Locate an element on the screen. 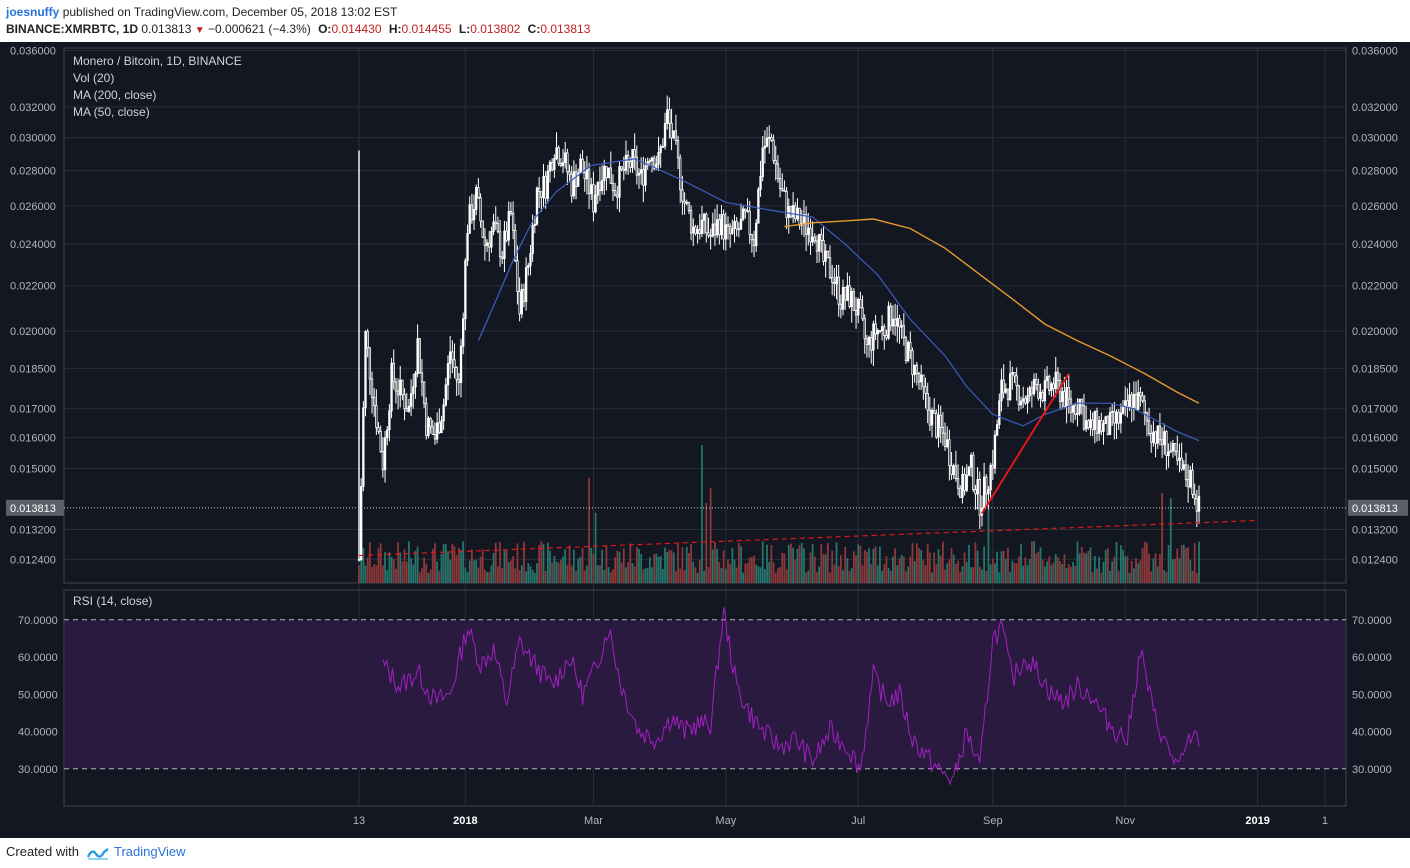 The image size is (1410, 868). rsi-tick-left: 40.0000 is located at coordinates (38, 733).